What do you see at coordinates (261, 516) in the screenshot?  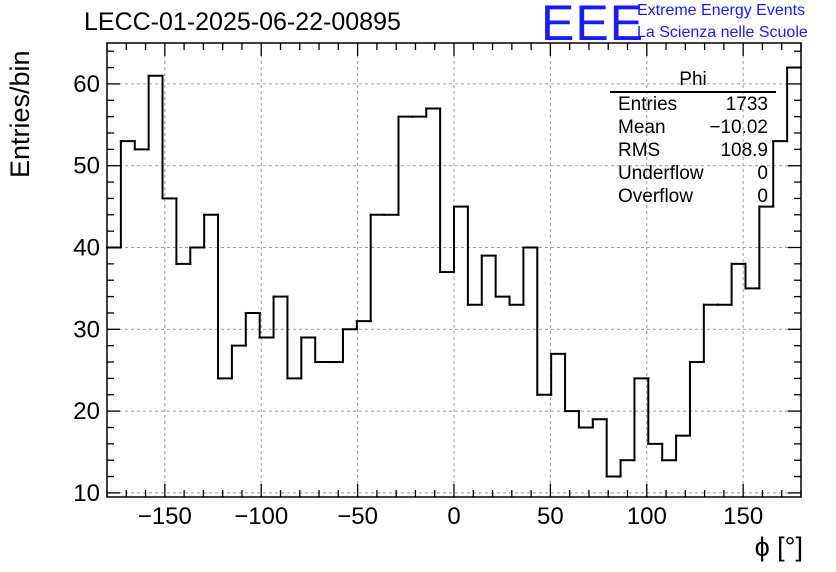 I see `x-tick-label: −100` at bounding box center [261, 516].